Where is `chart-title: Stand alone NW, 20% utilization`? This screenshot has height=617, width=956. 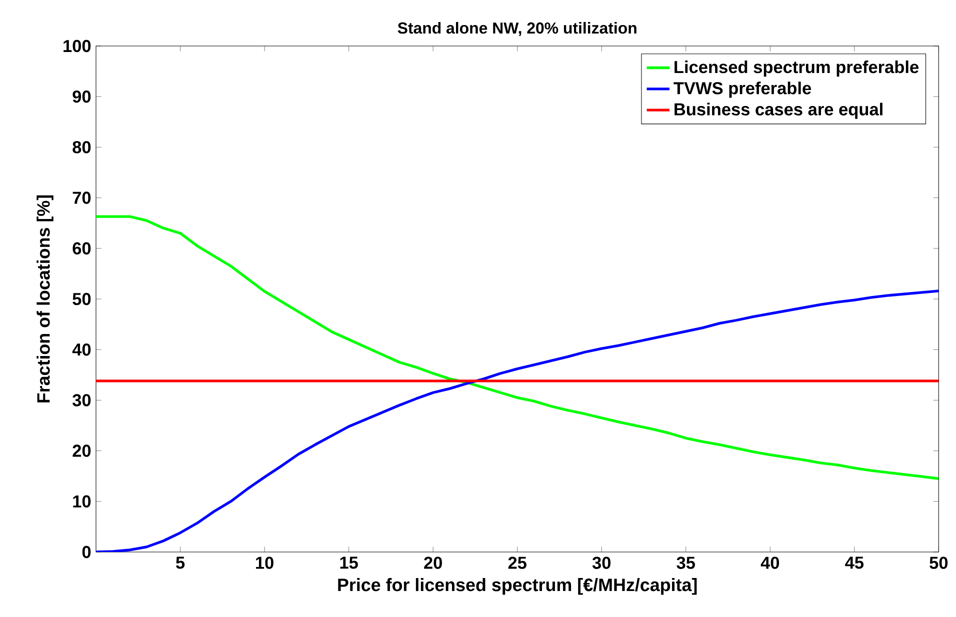 chart-title: Stand alone NW, 20% utilization is located at coordinates (517, 29).